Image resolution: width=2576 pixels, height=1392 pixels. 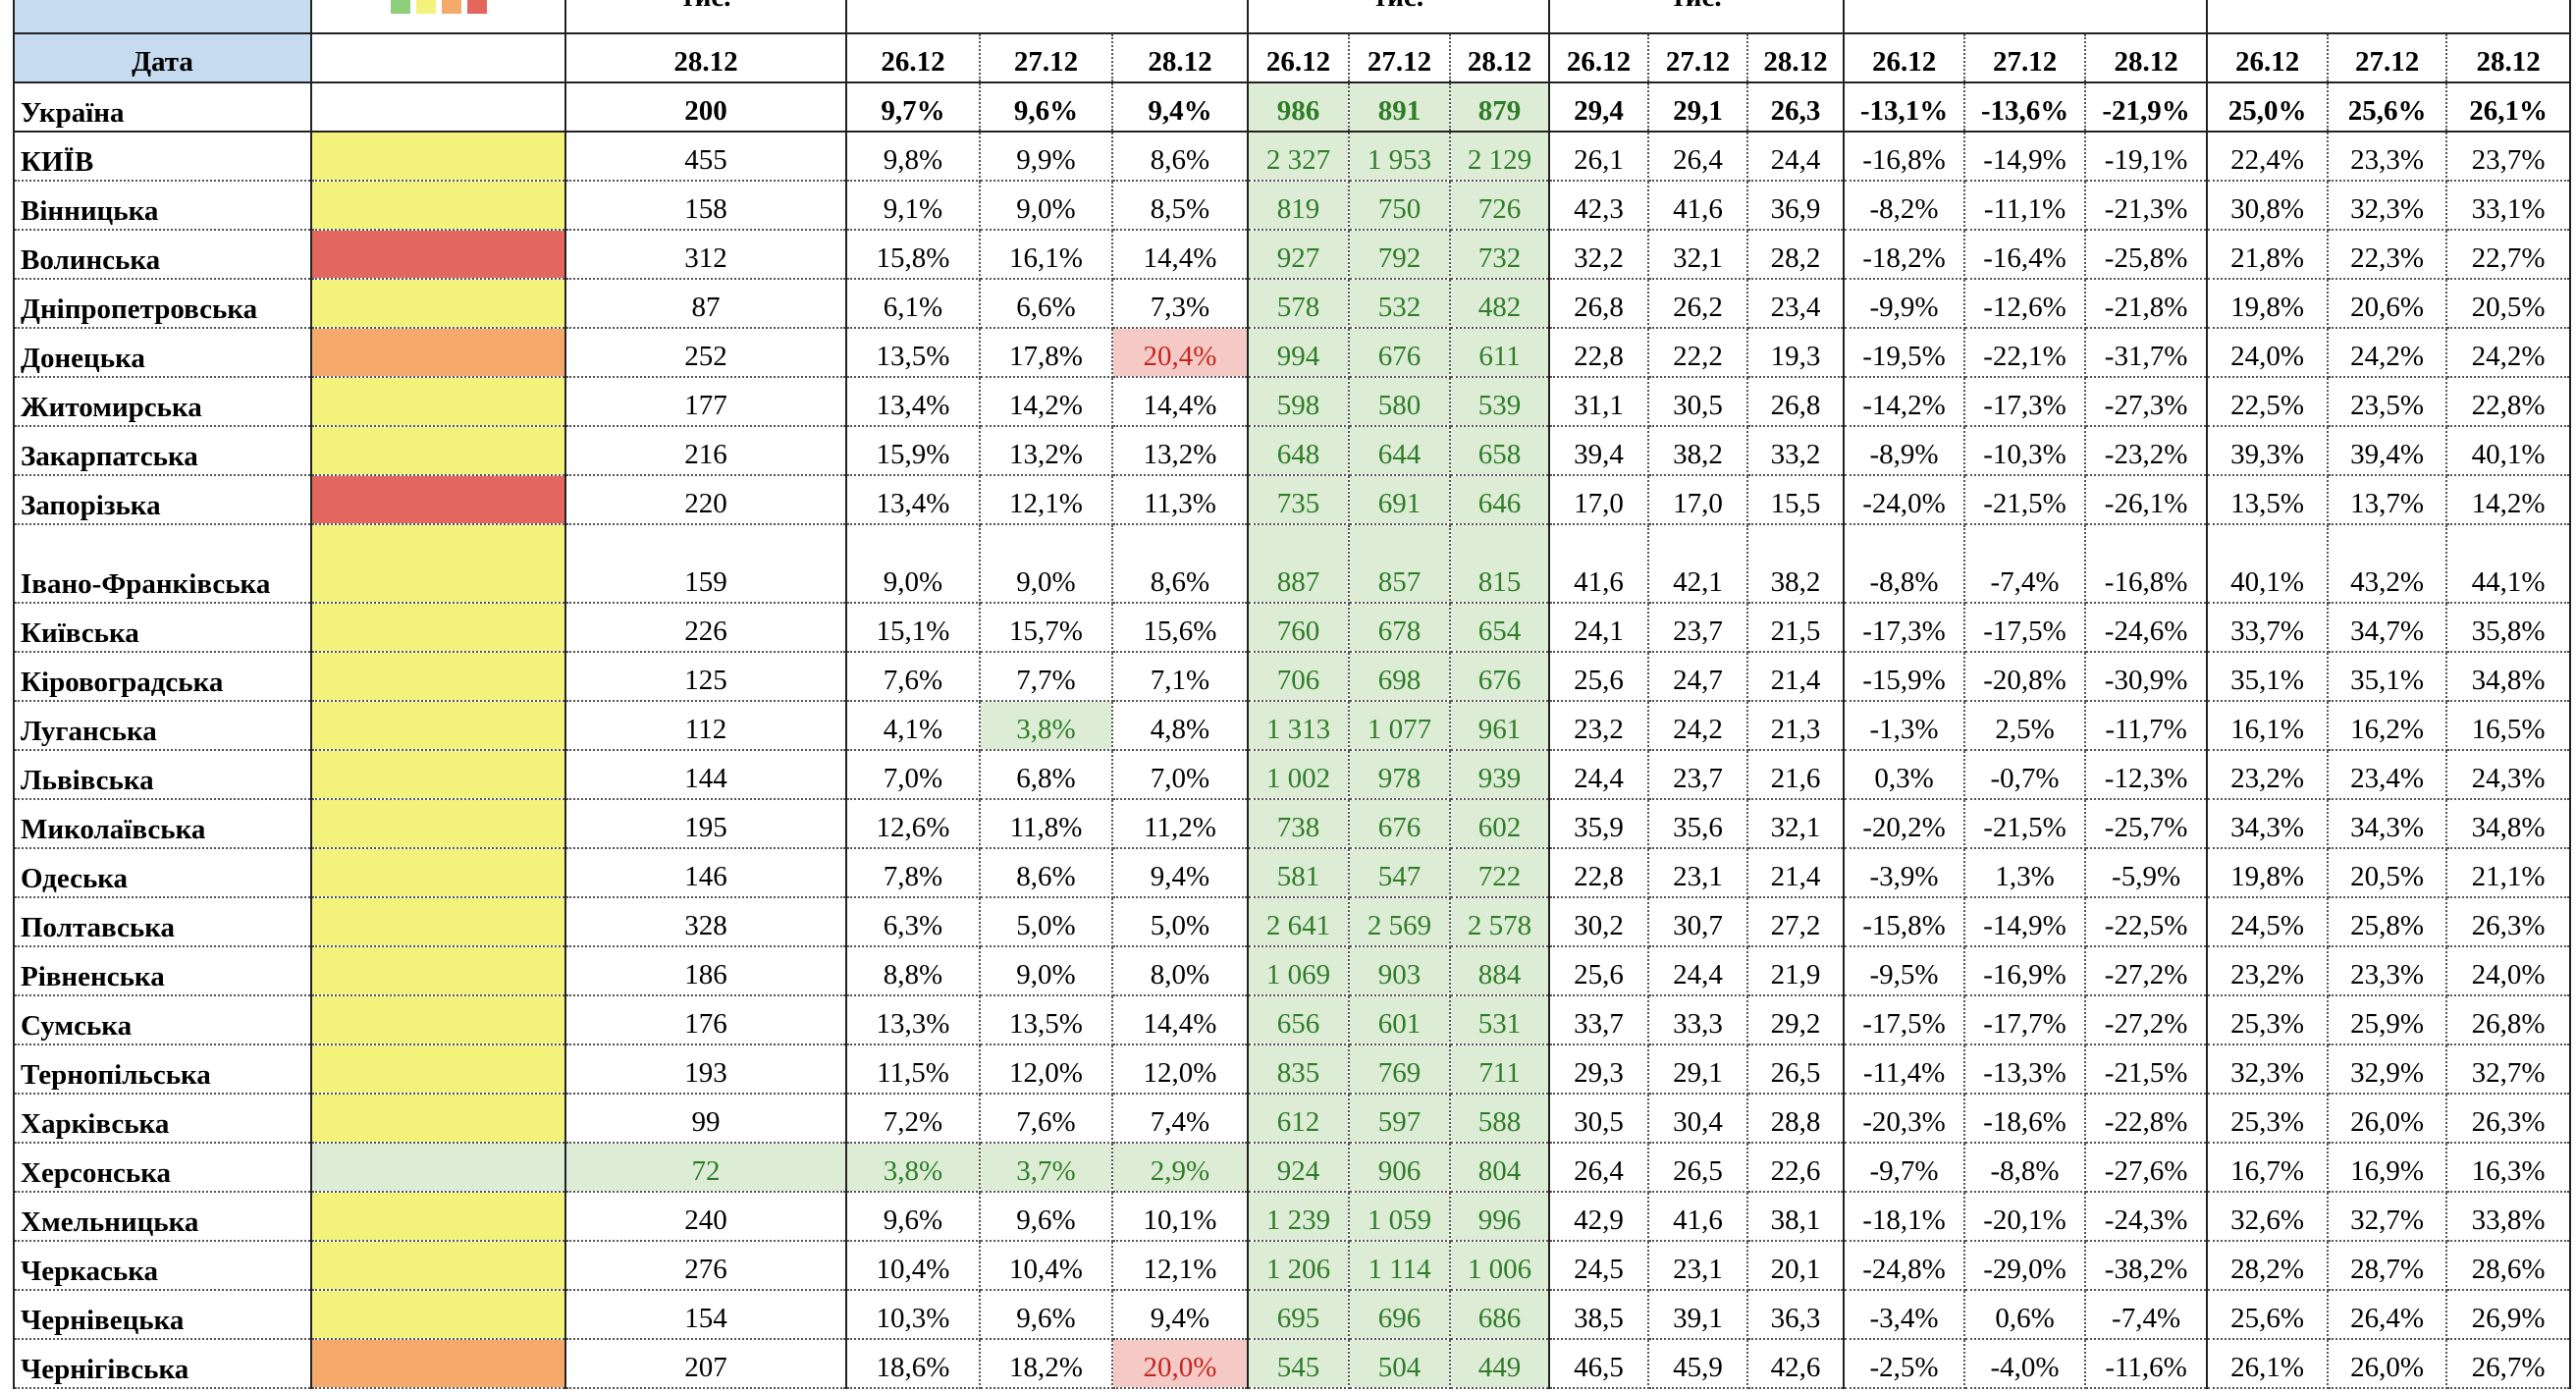 What do you see at coordinates (1698, 775) in the screenshot?
I see `value-cell: 23,7` at bounding box center [1698, 775].